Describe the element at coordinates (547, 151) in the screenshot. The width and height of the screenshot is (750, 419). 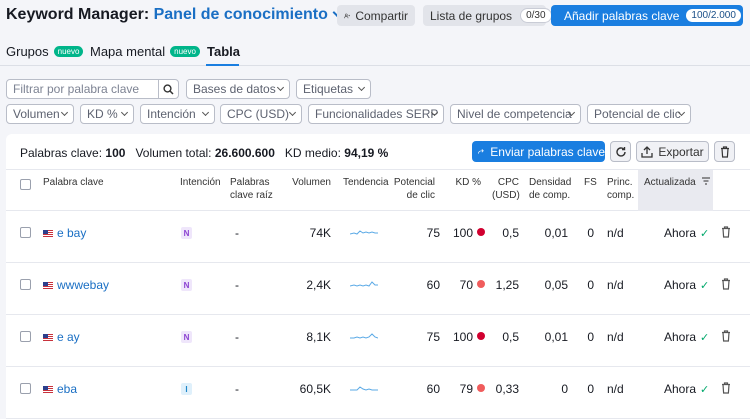
I see `send-keywords-label: Enviar palabras clave` at that location.